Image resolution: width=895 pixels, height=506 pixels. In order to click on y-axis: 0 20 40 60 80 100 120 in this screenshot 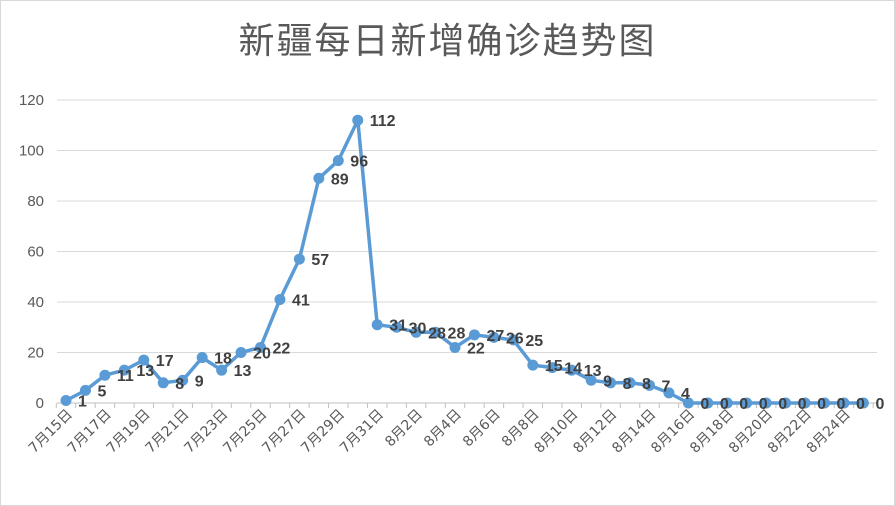, I will do `click(31, 252)`.